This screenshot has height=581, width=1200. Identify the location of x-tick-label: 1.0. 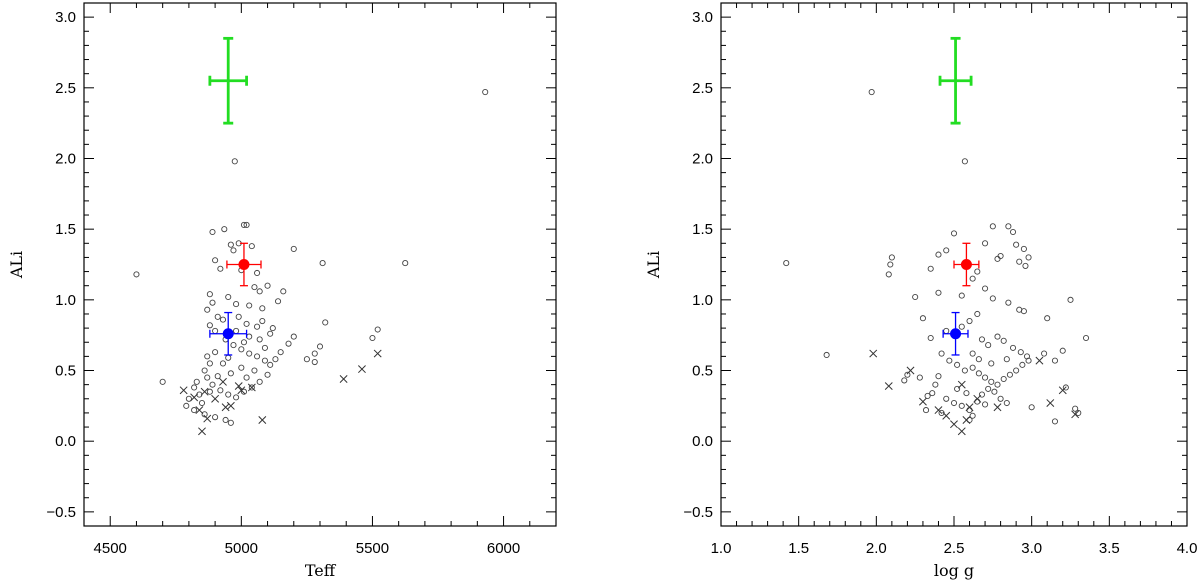
(721, 548).